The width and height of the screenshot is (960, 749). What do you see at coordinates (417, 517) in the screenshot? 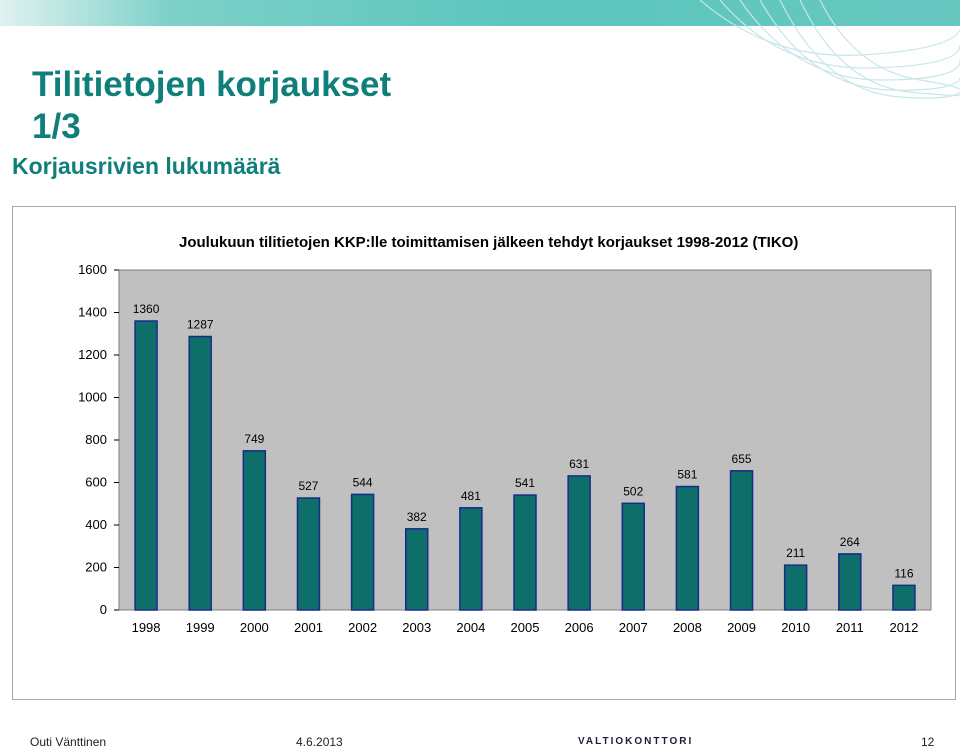
I see `data-label: 382` at bounding box center [417, 517].